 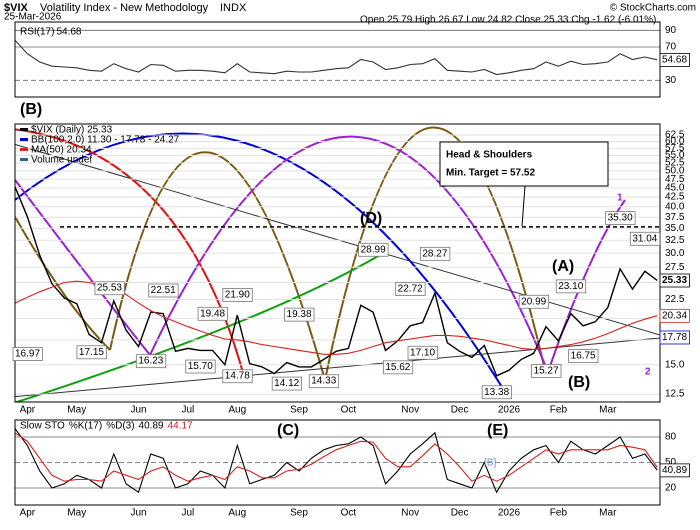 I want to click on y-tick-label: 22.5, so click(x=675, y=299).